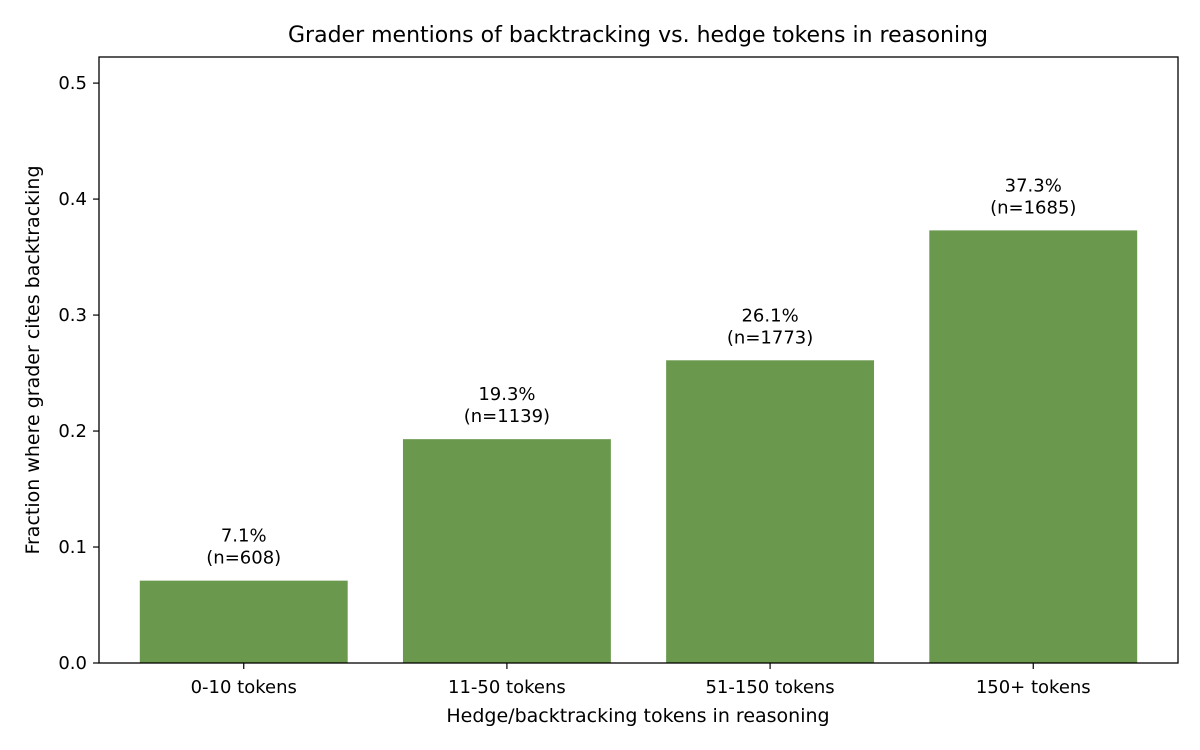 This screenshot has height=750, width=1200. Describe the element at coordinates (506, 551) in the screenshot. I see `bar-11-50-tokens` at that location.